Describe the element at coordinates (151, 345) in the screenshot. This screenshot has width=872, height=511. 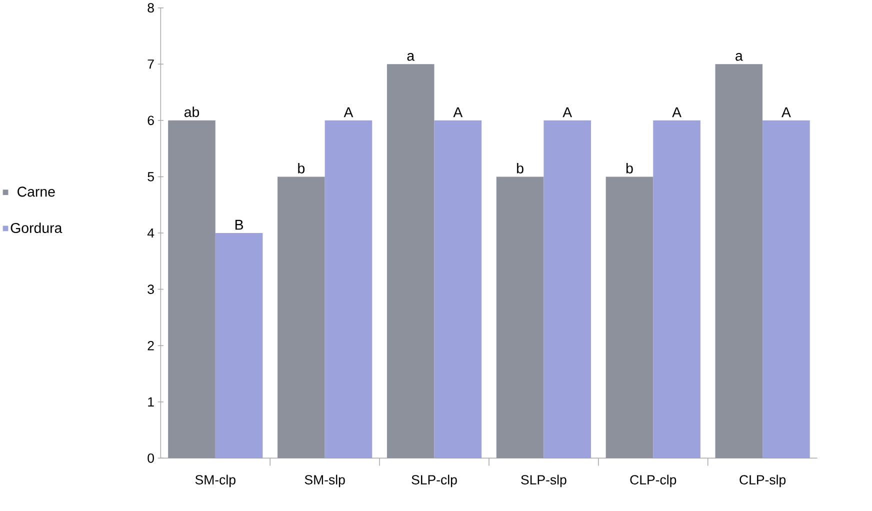
I see `y-tick-label: 2` at that location.